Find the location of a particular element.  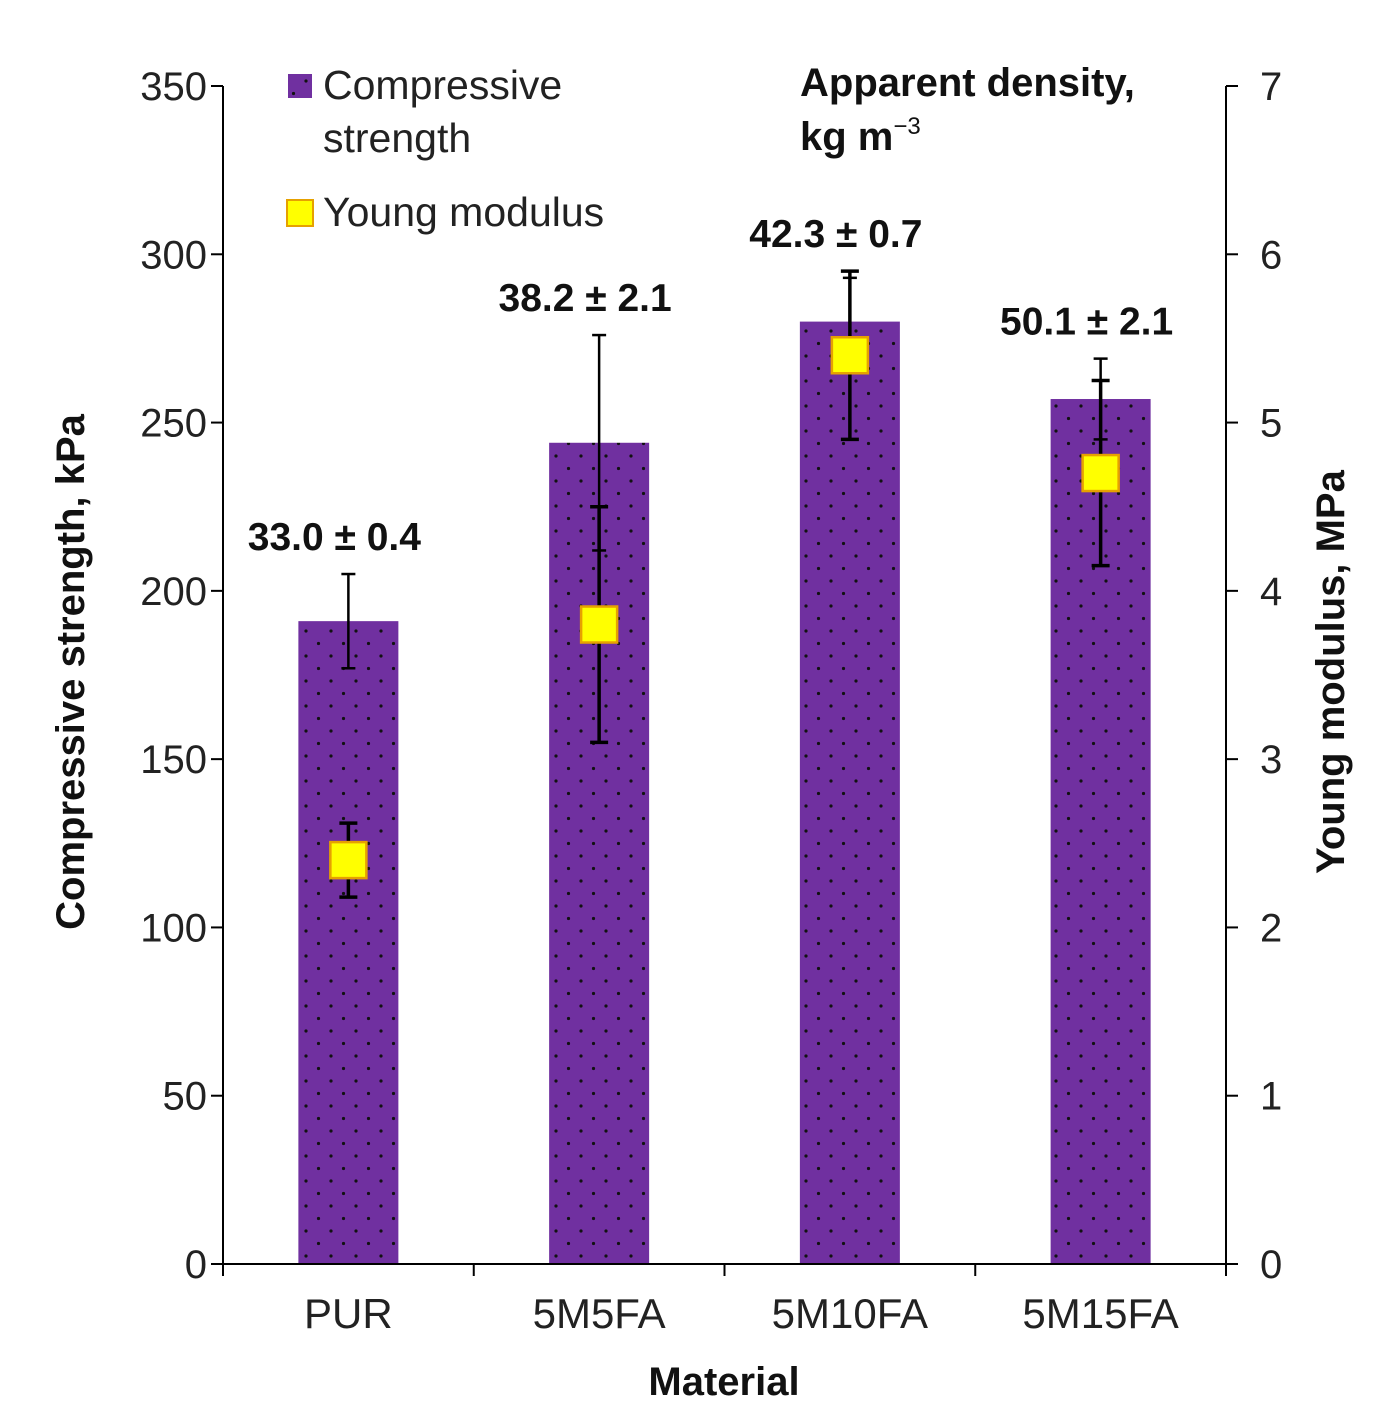

density-annotation-PUR: 33.0 ± 0.4 is located at coordinates (335, 537).